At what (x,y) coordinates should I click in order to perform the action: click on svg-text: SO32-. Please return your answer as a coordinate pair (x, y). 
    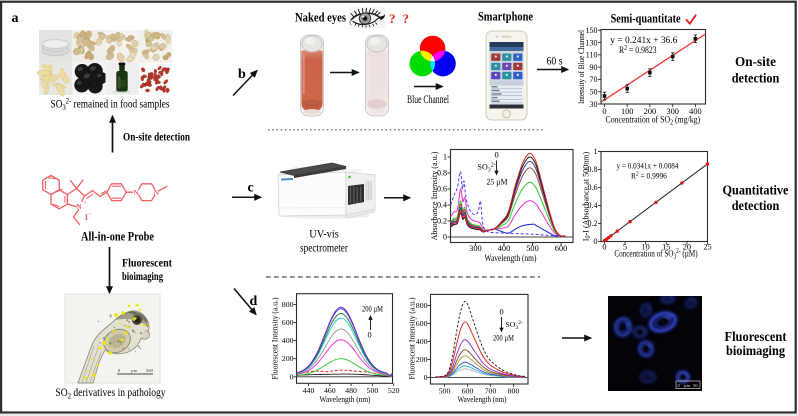
    Looking at the image, I should click on (487, 168).